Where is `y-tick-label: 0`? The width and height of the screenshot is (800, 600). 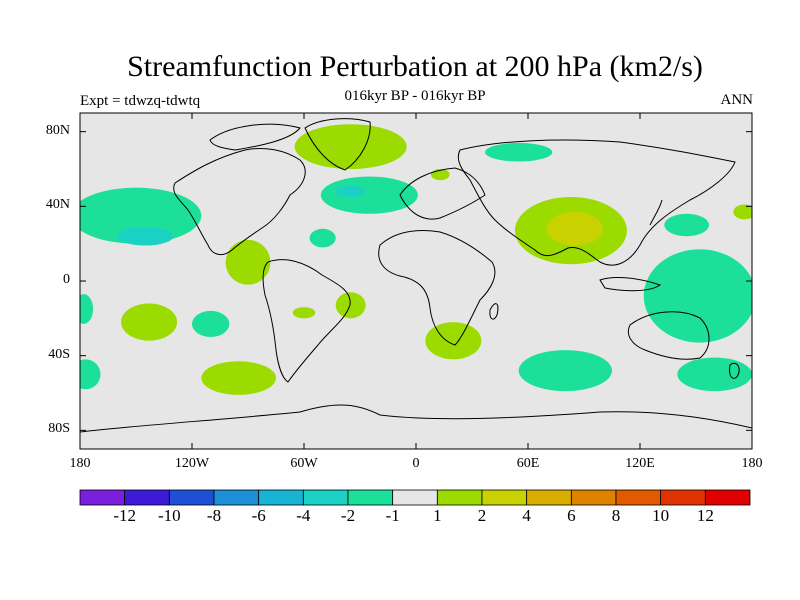 y-tick-label: 0 is located at coordinates (66, 279).